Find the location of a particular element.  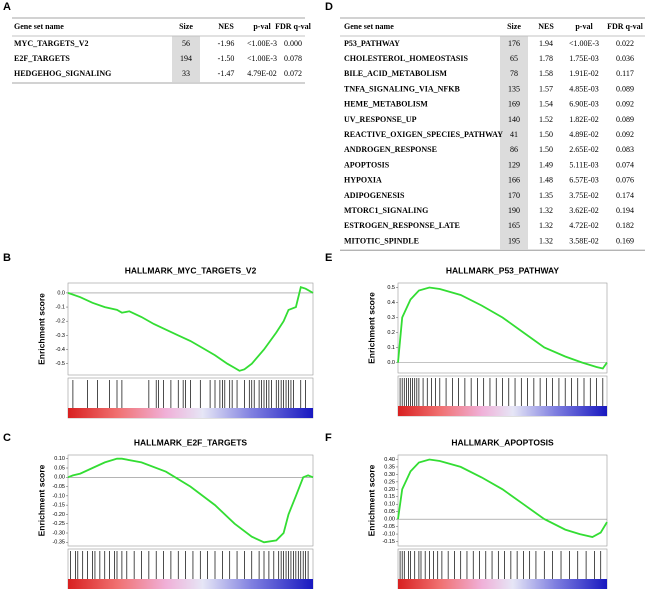

y-tick-label: 0.2 is located at coordinates (391, 333).